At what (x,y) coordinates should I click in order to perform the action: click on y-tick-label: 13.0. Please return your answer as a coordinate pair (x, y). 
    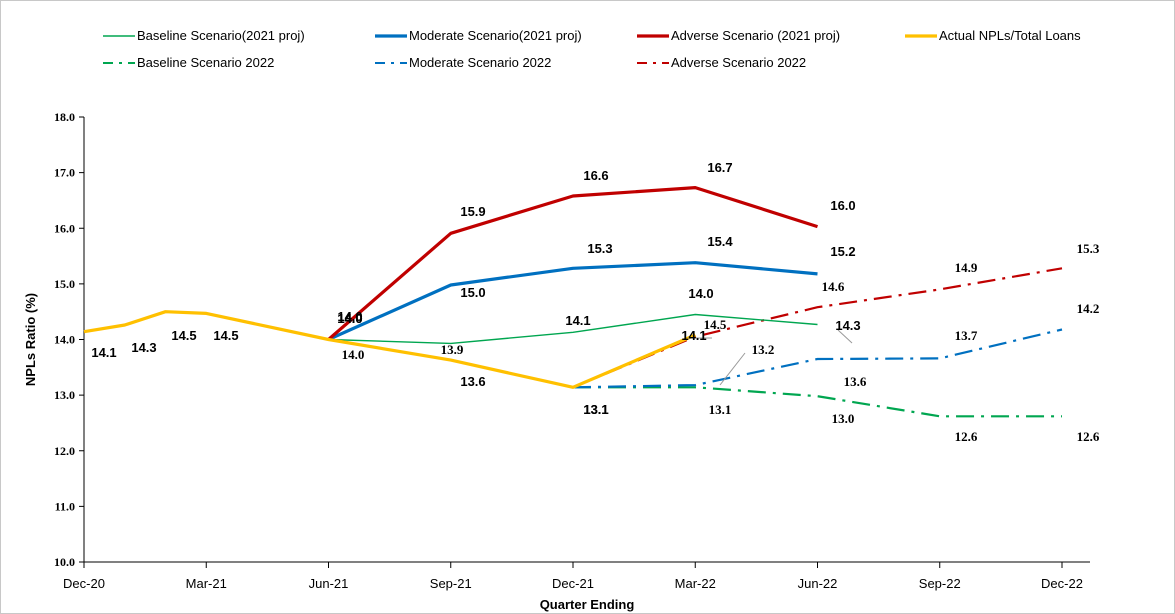
    Looking at the image, I should click on (64, 395).